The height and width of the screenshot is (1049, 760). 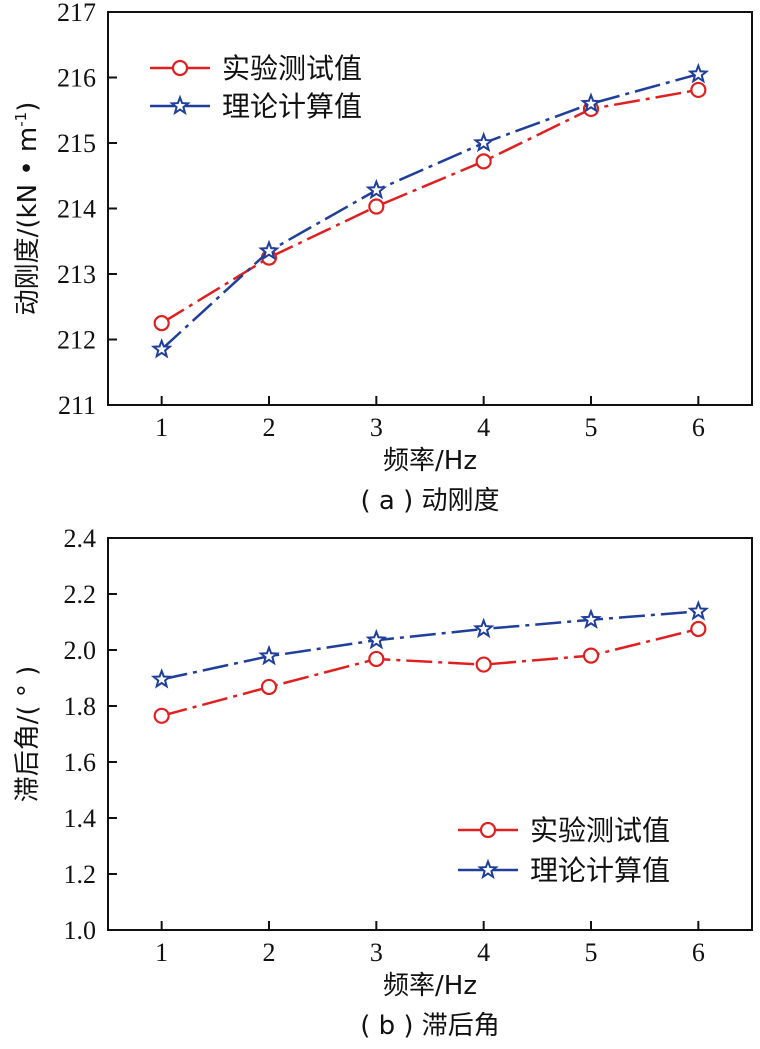 What do you see at coordinates (80, 594) in the screenshot?
I see `y-tick-label: 2.2` at bounding box center [80, 594].